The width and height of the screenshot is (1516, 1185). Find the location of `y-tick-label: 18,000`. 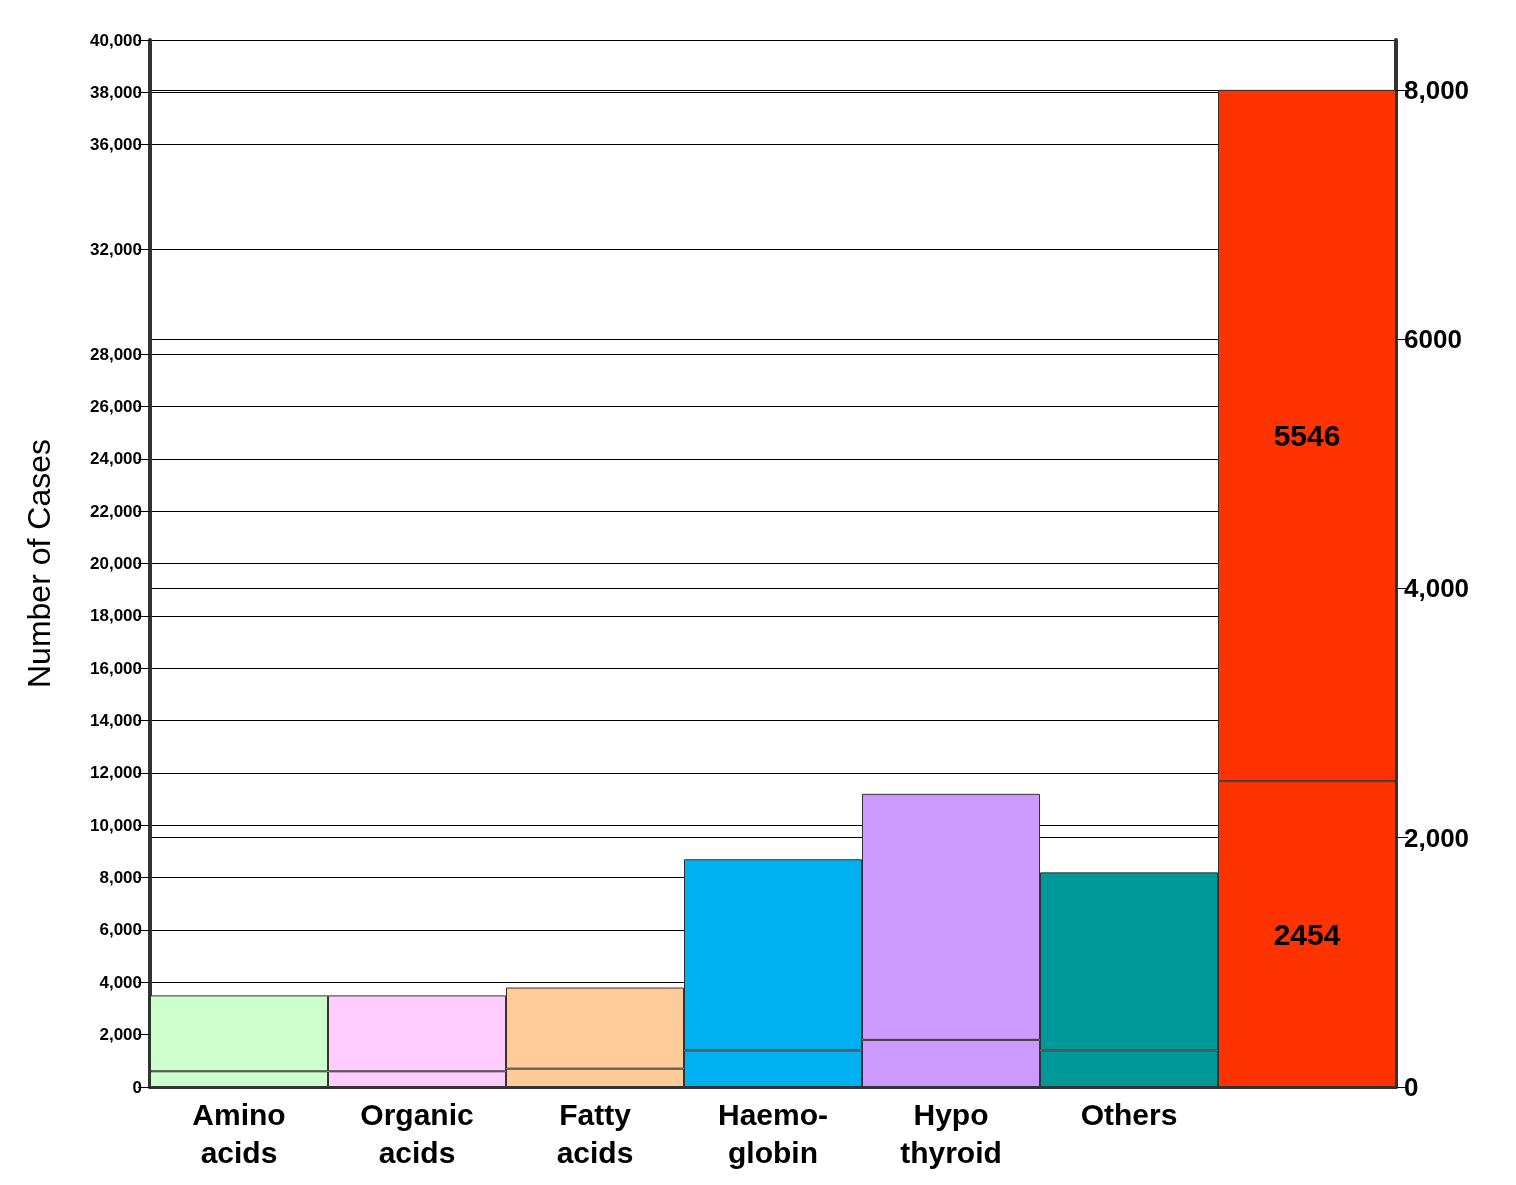

y-tick-label: 18,000 is located at coordinates (116, 616).